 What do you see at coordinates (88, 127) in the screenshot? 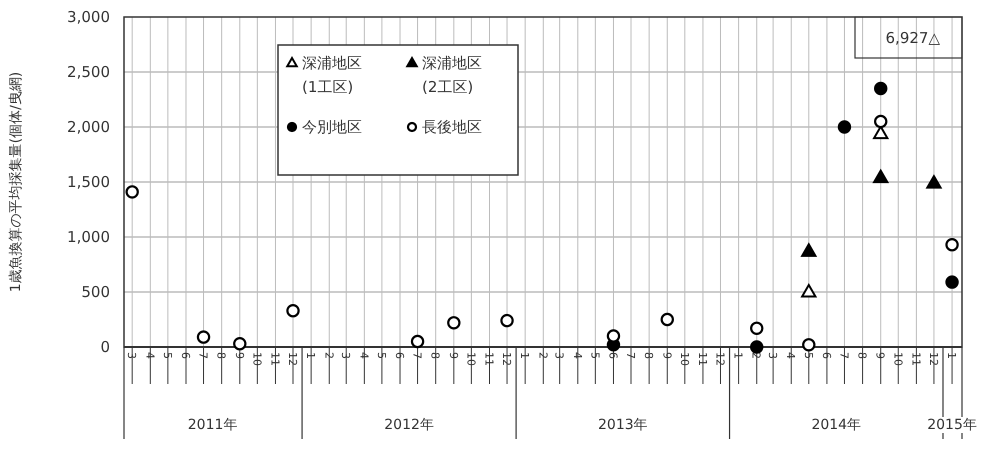
I see `y-tick-label: 2,000` at bounding box center [88, 127].